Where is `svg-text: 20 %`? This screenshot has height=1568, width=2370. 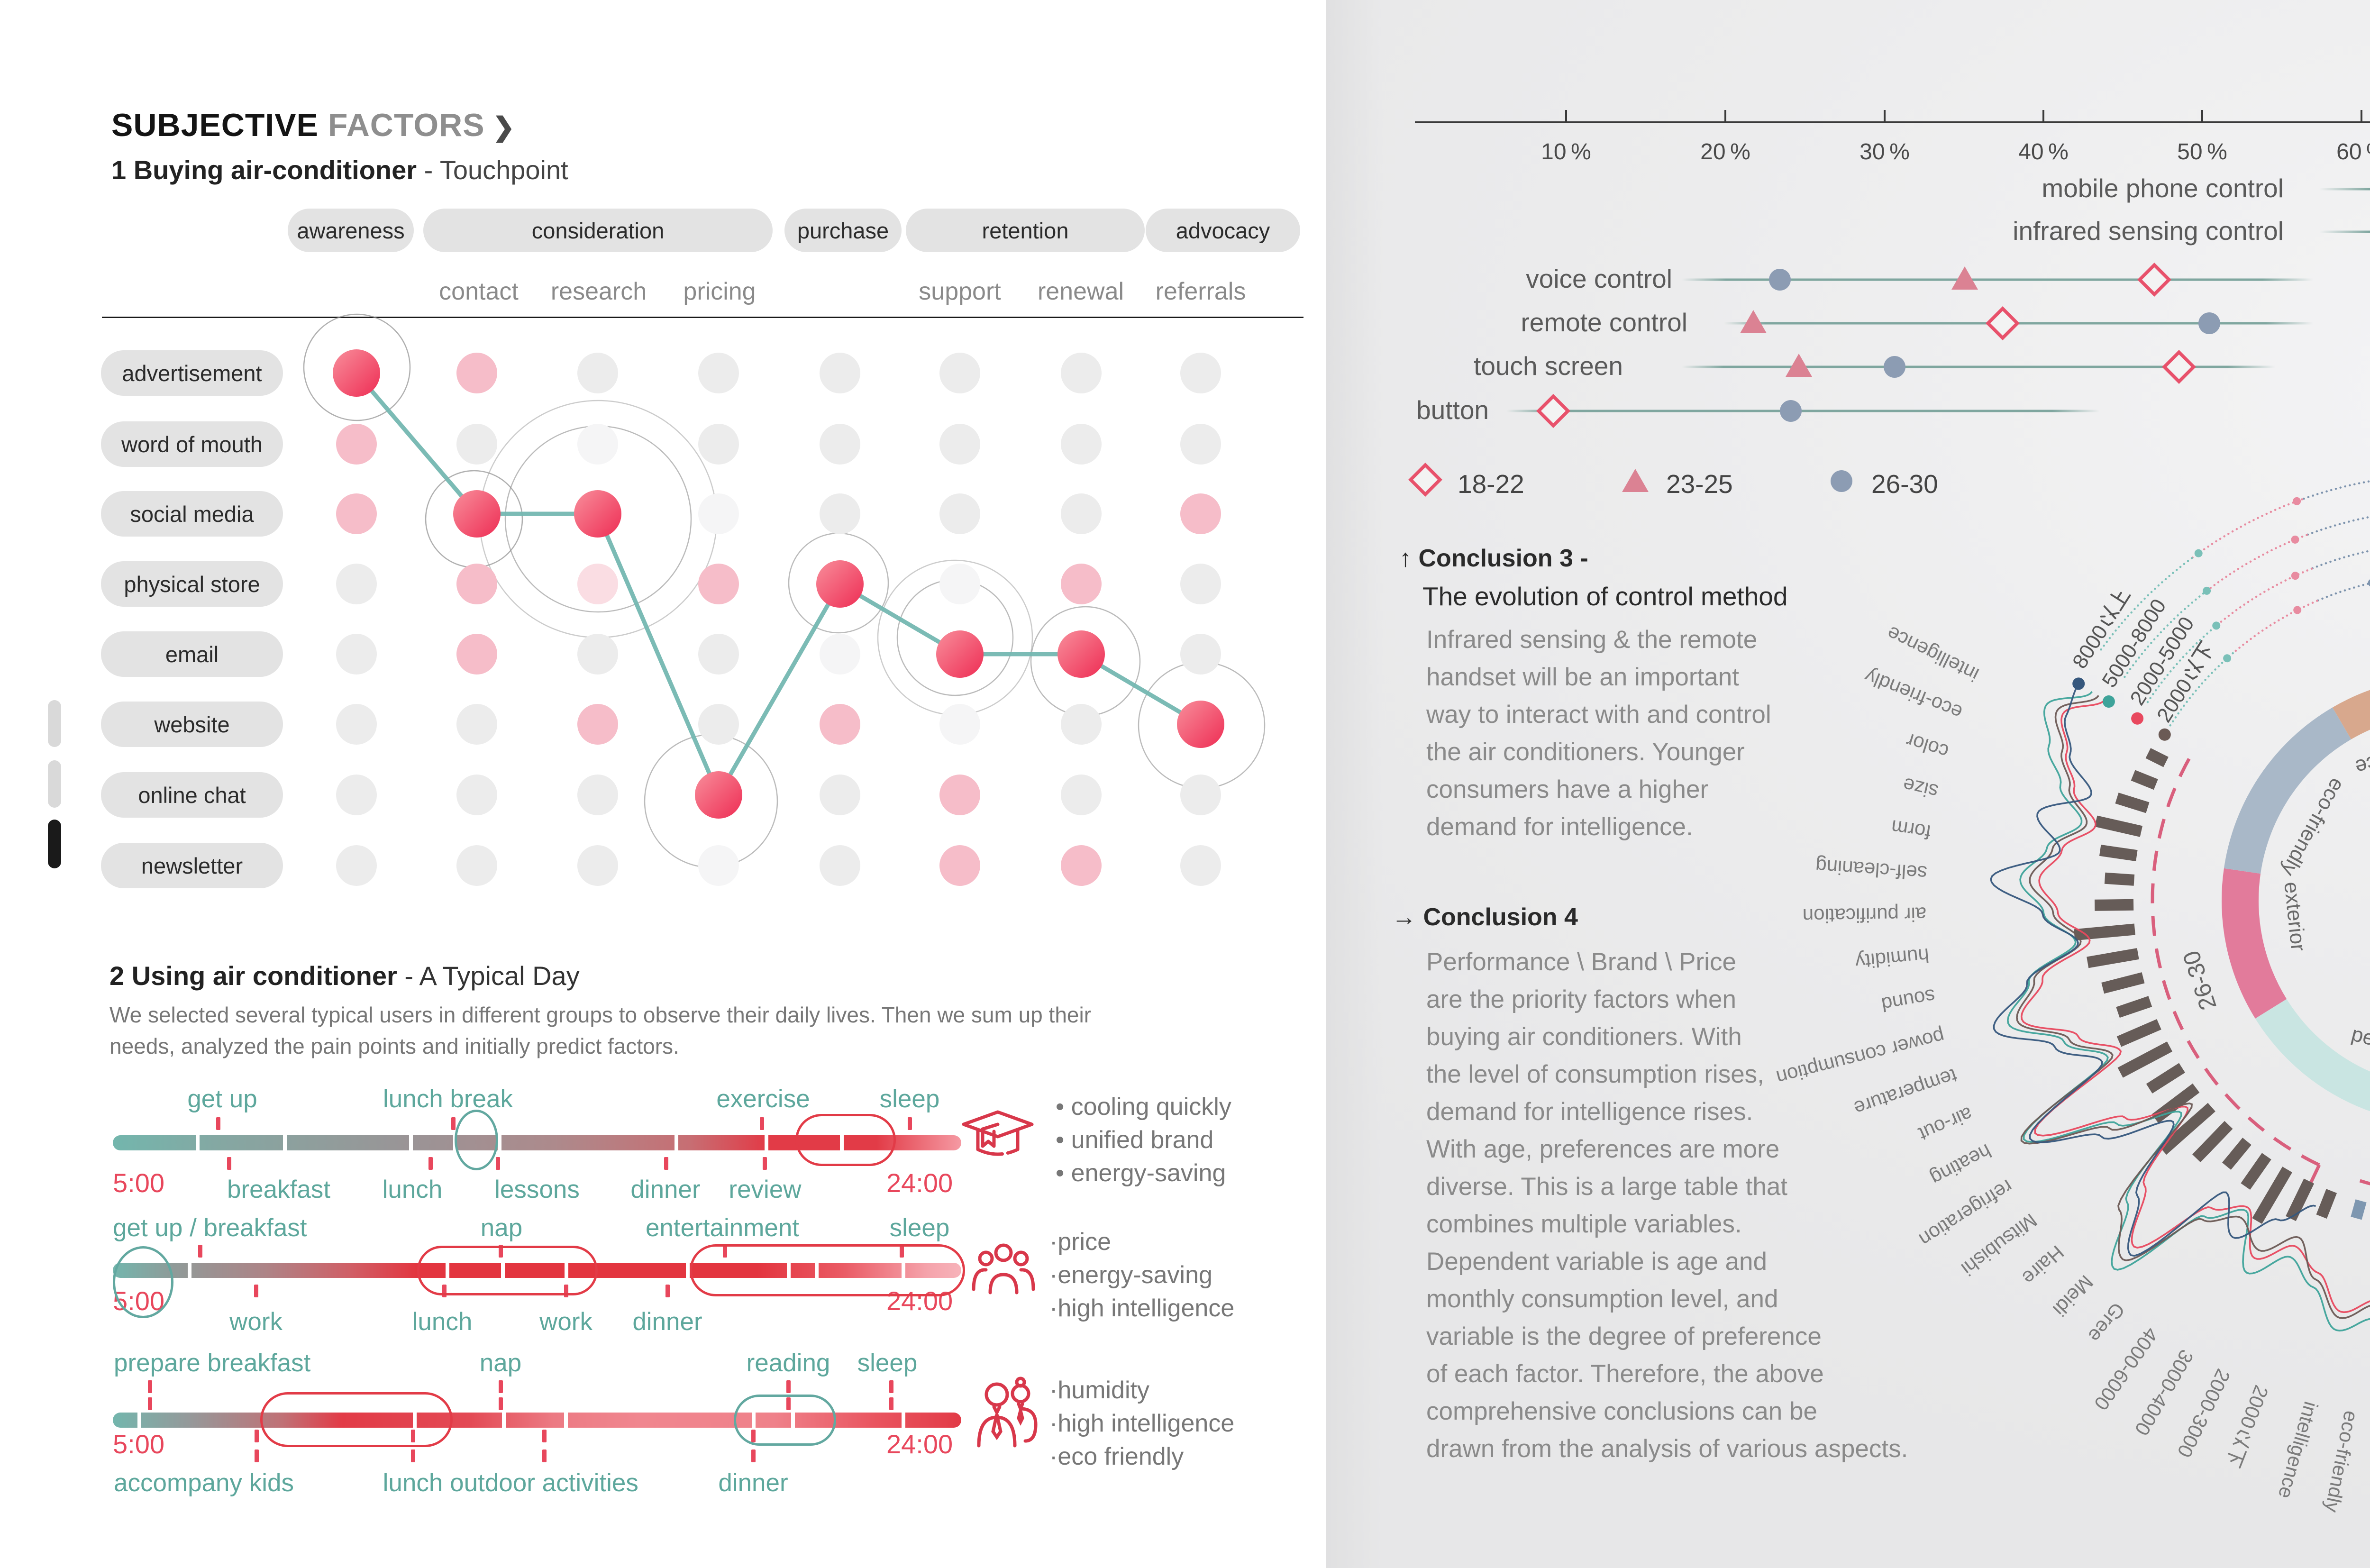
svg-text: 20 % is located at coordinates (1725, 151).